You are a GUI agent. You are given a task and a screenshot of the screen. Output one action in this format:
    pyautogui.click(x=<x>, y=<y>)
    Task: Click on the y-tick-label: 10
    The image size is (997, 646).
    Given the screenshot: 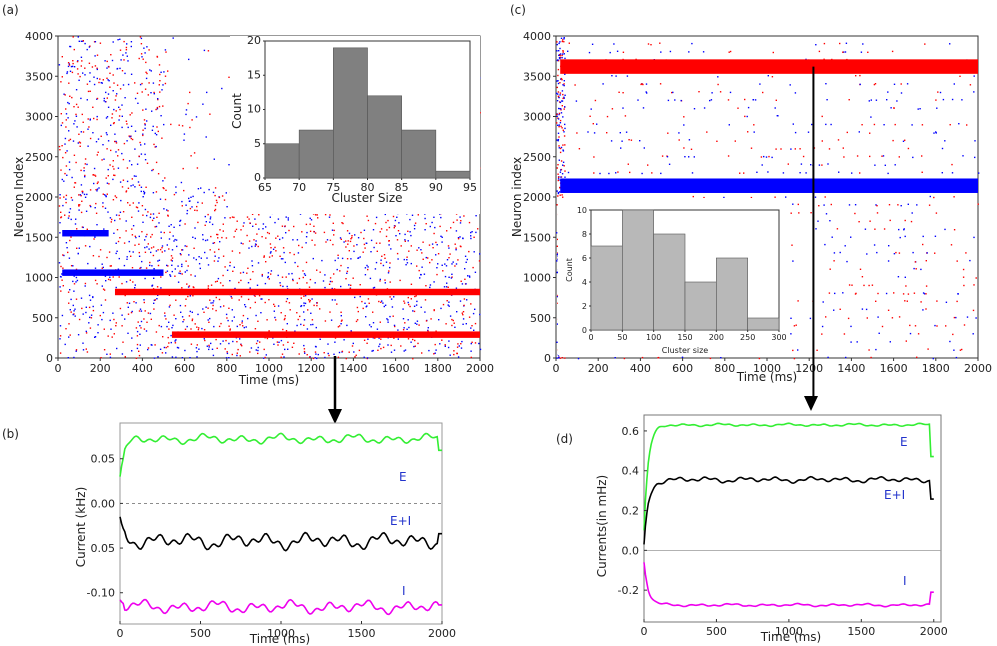 What is the action you would take?
    pyautogui.click(x=254, y=109)
    